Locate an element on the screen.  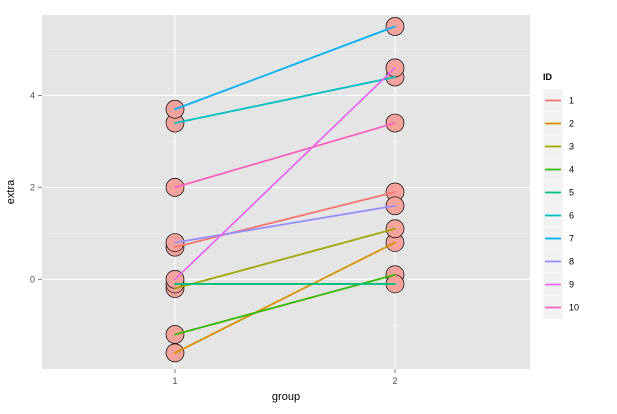
y-tick-label: 2 is located at coordinates (32, 187).